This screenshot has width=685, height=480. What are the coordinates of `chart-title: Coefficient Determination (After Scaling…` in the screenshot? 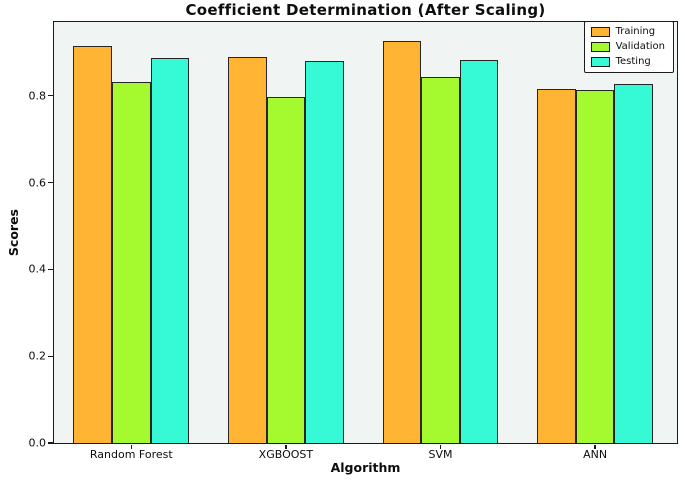 It's located at (365, 10).